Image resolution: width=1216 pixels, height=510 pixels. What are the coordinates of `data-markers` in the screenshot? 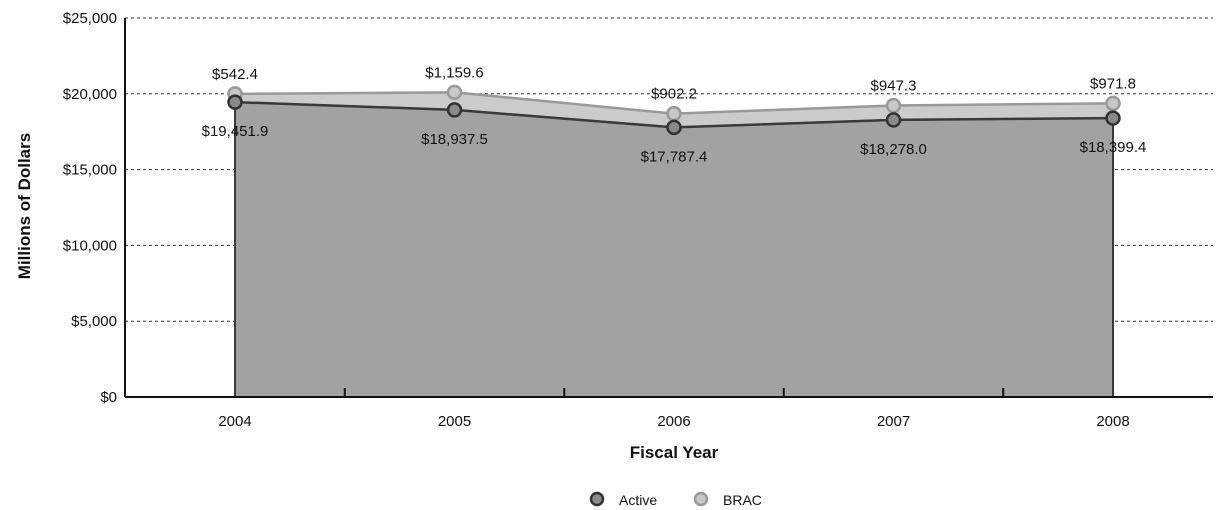 It's located at (674, 110).